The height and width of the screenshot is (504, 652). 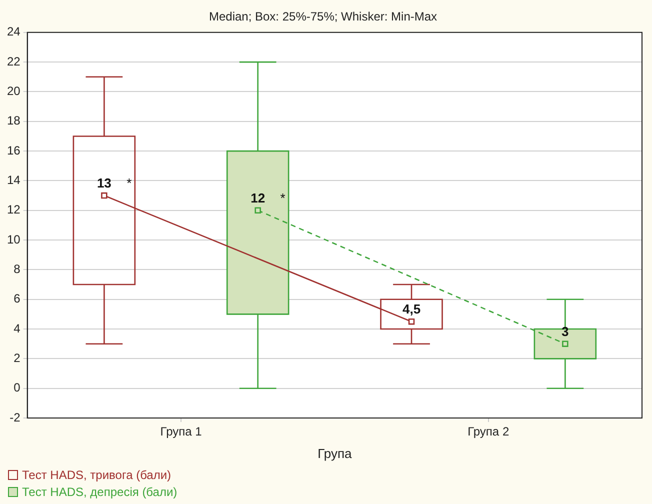 I want to click on y-tick-label: -2, so click(x=15, y=417).